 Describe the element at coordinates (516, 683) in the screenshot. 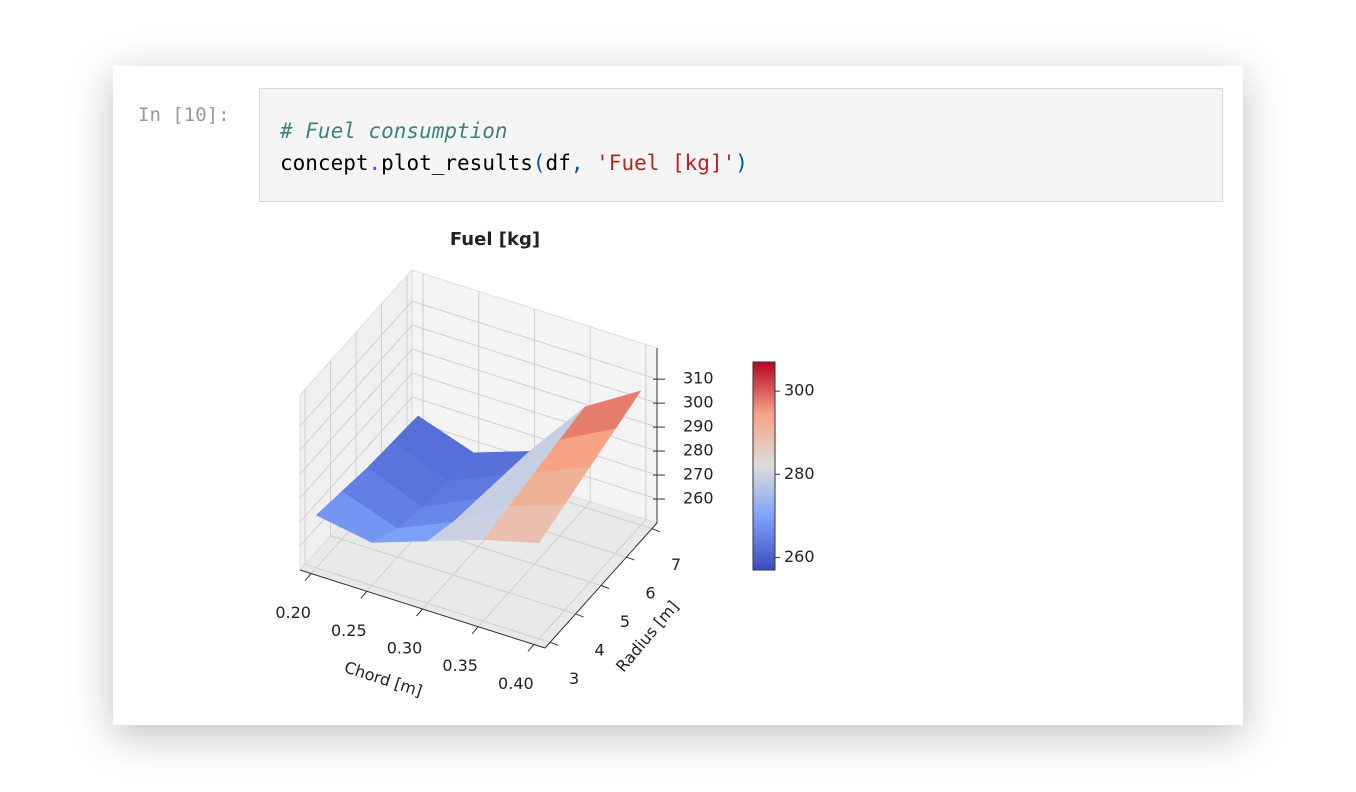

I see `x-tick-label: 0.40` at that location.